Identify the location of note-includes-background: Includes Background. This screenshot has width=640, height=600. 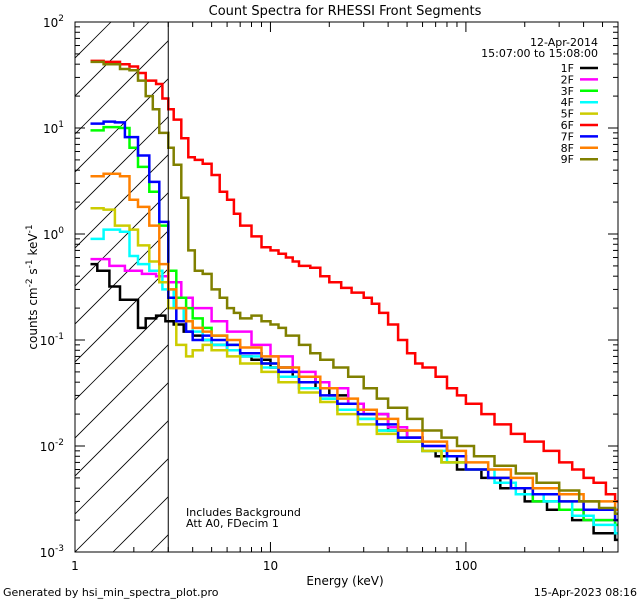
(243, 512).